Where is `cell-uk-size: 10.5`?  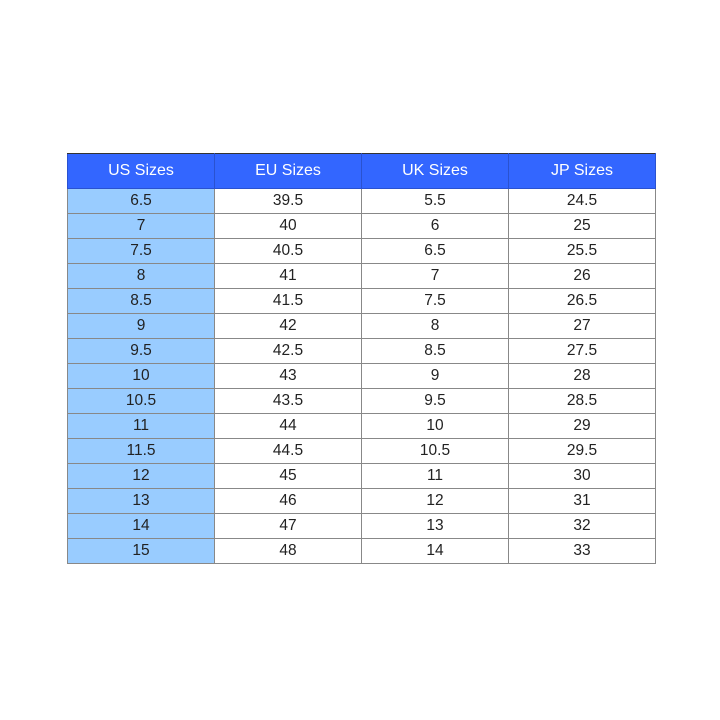
cell-uk-size: 10.5 is located at coordinates (435, 451).